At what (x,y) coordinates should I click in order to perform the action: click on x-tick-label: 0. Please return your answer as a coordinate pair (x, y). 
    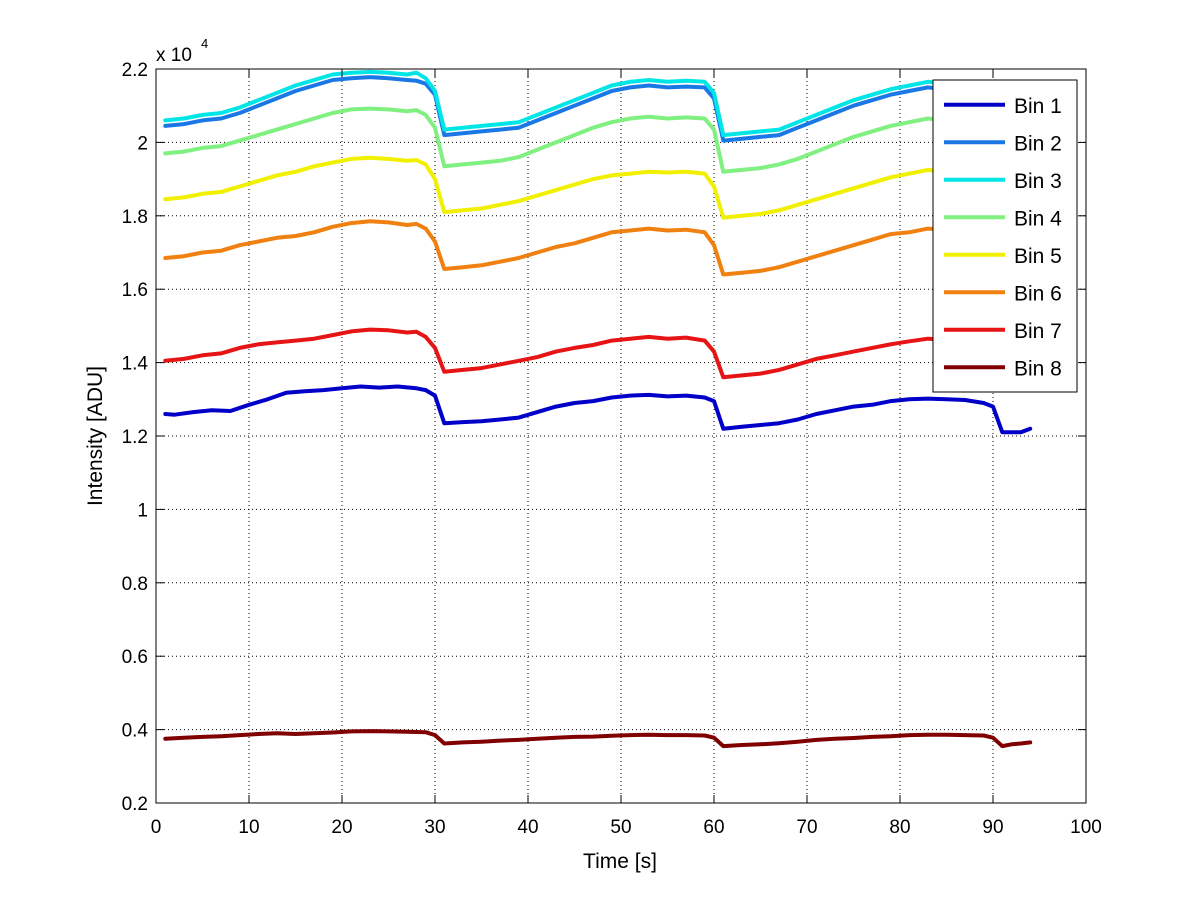
    Looking at the image, I should click on (156, 827).